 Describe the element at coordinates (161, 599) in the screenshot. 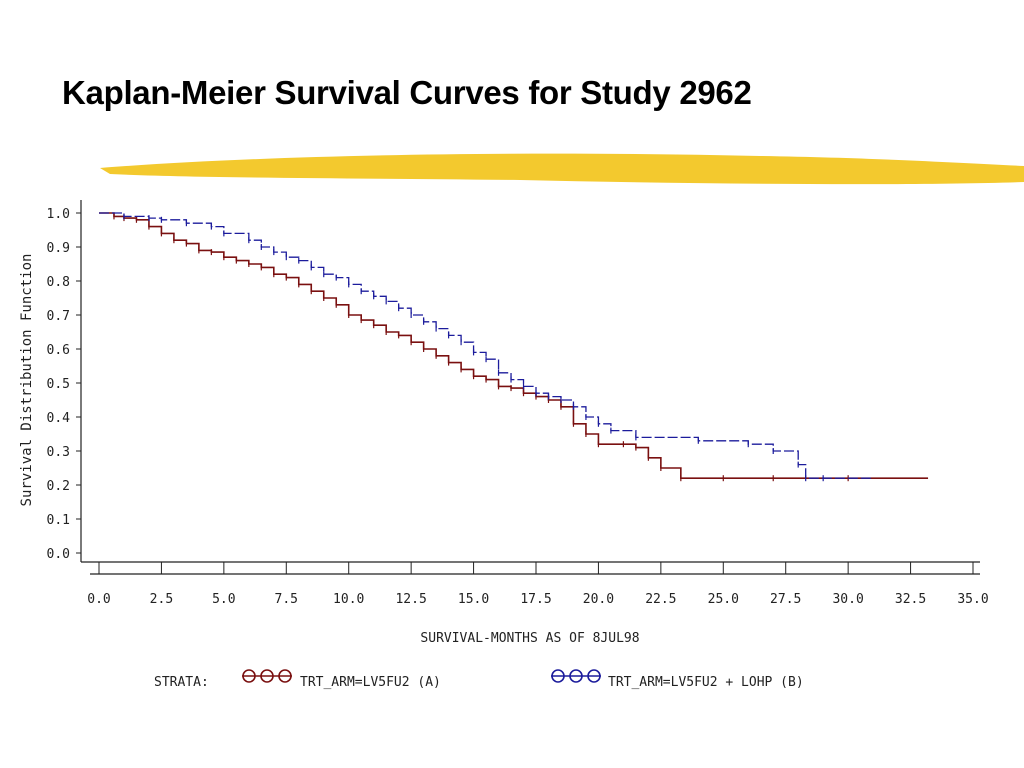

I see `x-tick-label: 2.5` at that location.